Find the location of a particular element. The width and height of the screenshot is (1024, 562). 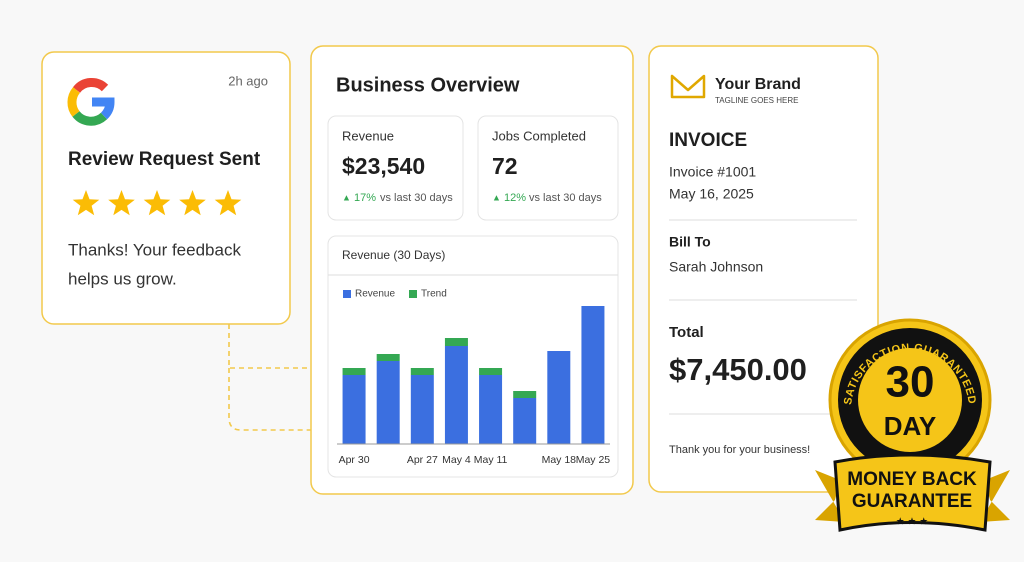

bill-to: Sarah Johnson is located at coordinates (716, 267).